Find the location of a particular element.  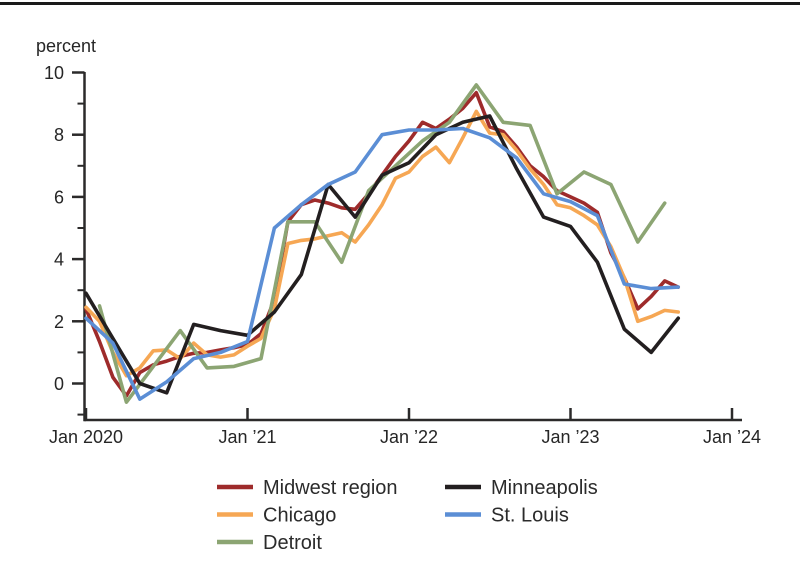

y-tick-label: 10 is located at coordinates (54, 73).